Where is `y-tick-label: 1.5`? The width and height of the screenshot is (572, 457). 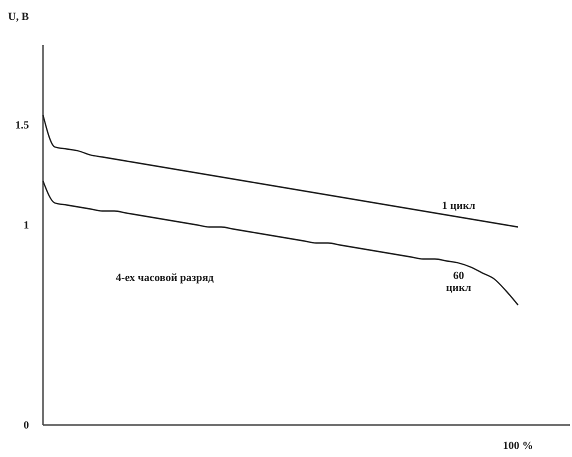
y-tick-label: 1.5 is located at coordinates (22, 126).